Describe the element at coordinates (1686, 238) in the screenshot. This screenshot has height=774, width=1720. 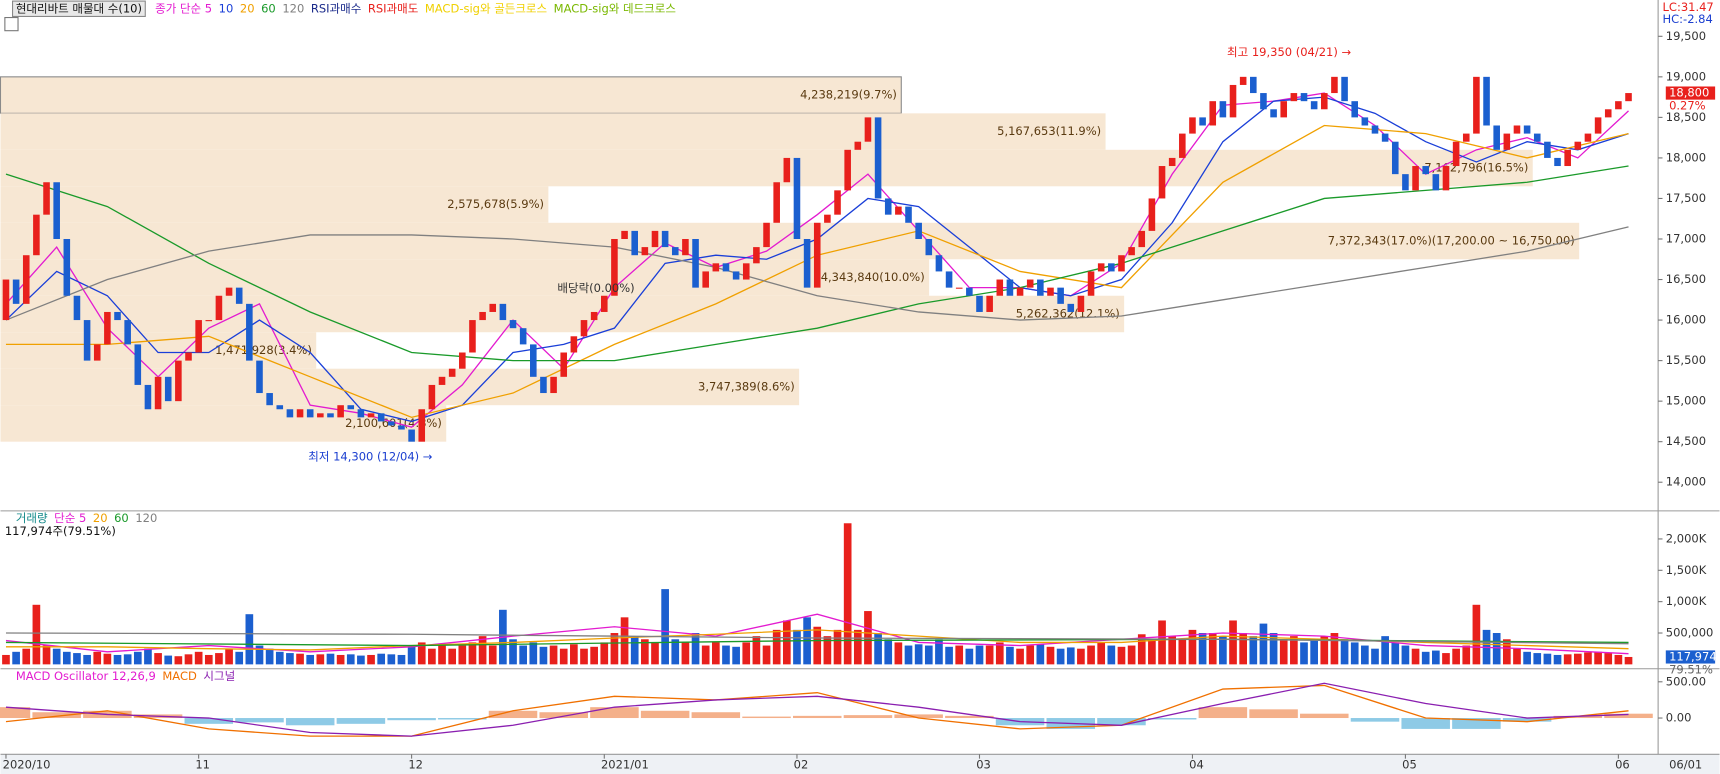
I see `y-tick-label: 17,000` at that location.